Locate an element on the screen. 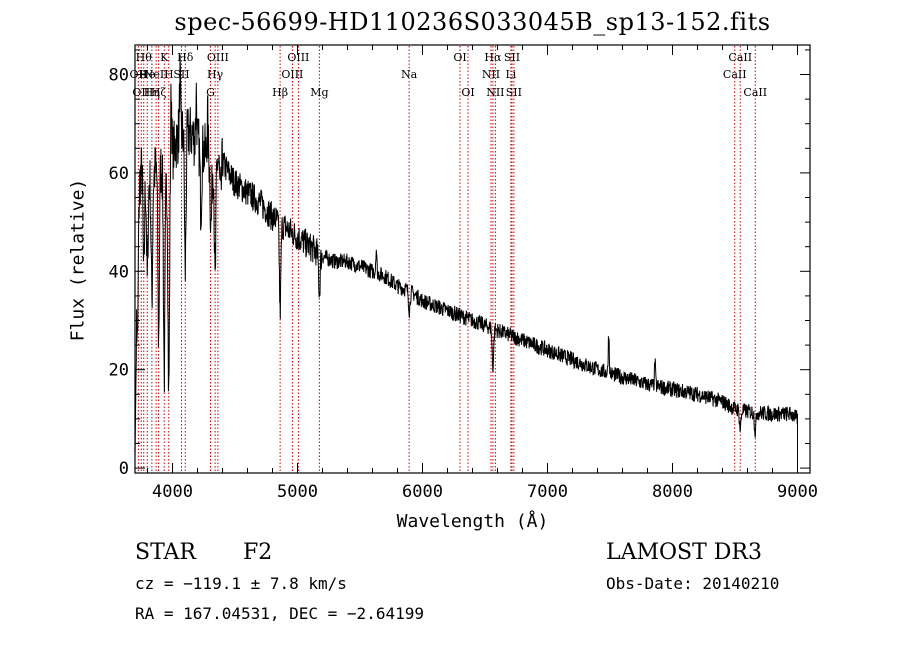  line-label: H is located at coordinates (169, 74).